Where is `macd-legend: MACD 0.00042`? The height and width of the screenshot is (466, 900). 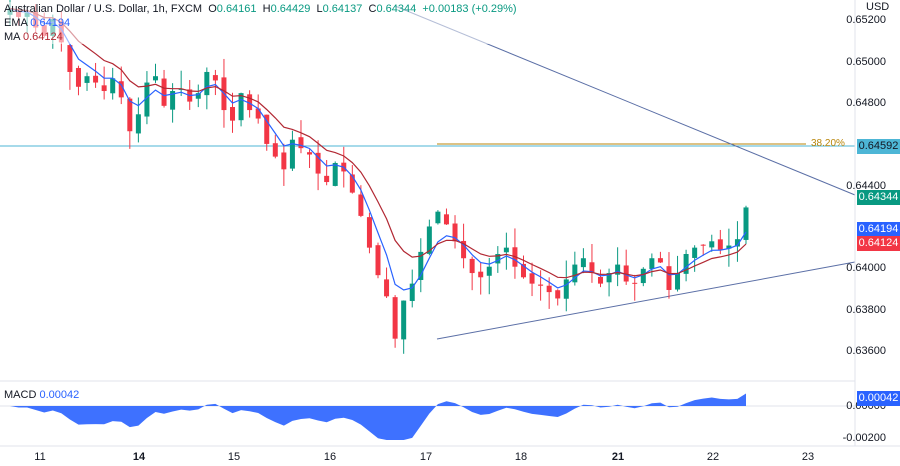 macd-legend: MACD 0.00042 is located at coordinates (41, 395).